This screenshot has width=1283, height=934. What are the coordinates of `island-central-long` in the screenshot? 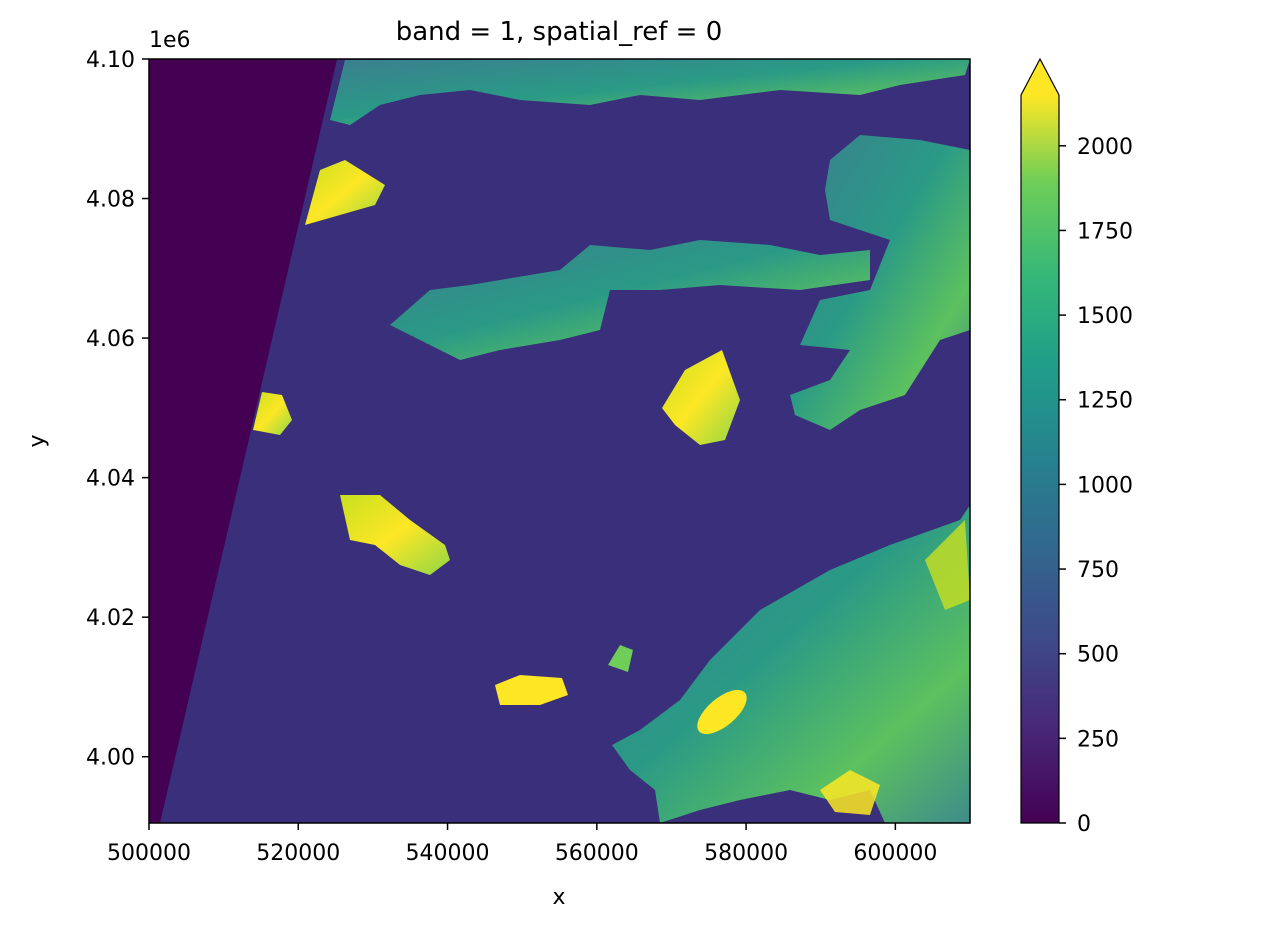 It's located at (630, 300).